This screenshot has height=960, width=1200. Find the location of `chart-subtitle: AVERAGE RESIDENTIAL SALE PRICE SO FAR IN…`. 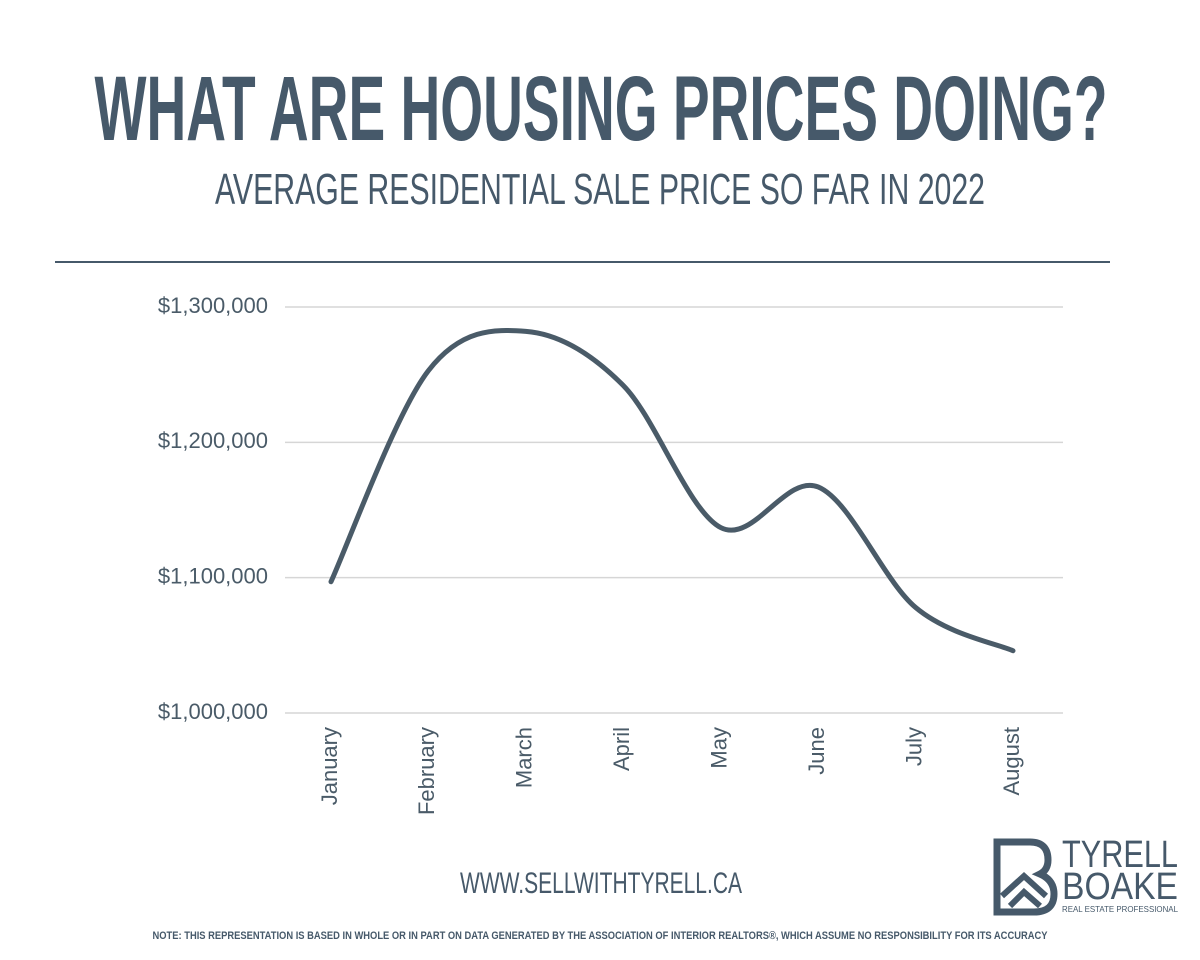

chart-subtitle: AVERAGE RESIDENTIAL SALE PRICE SO FAR IN… is located at coordinates (600, 189).